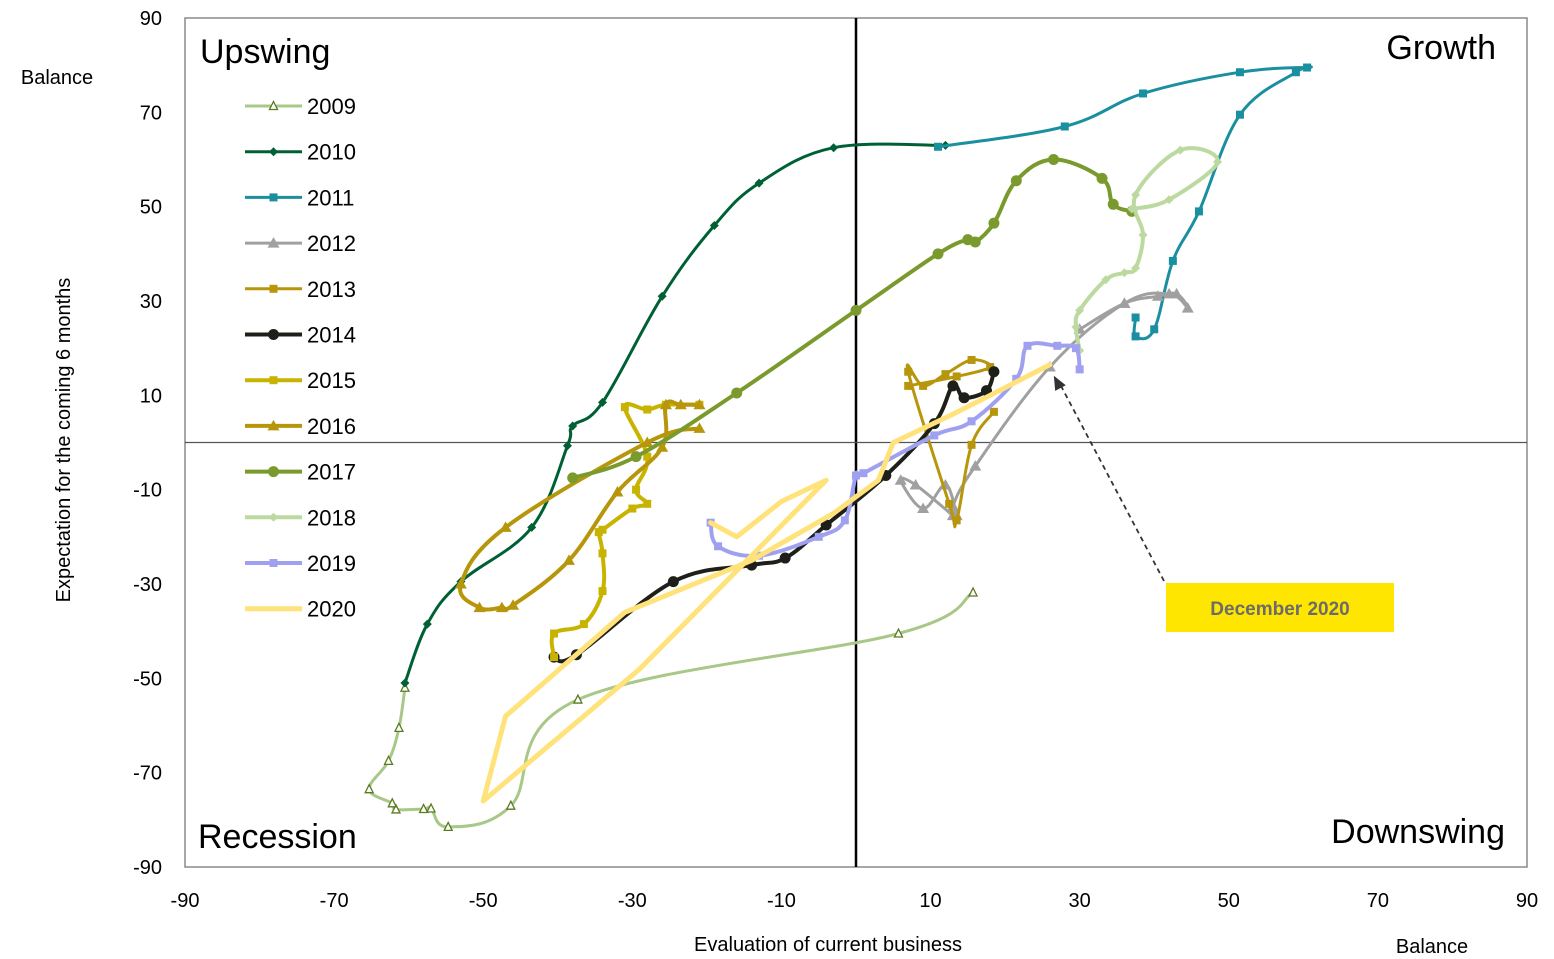  What do you see at coordinates (671, 710) in the screenshot?
I see `series-line-2009` at bounding box center [671, 710].